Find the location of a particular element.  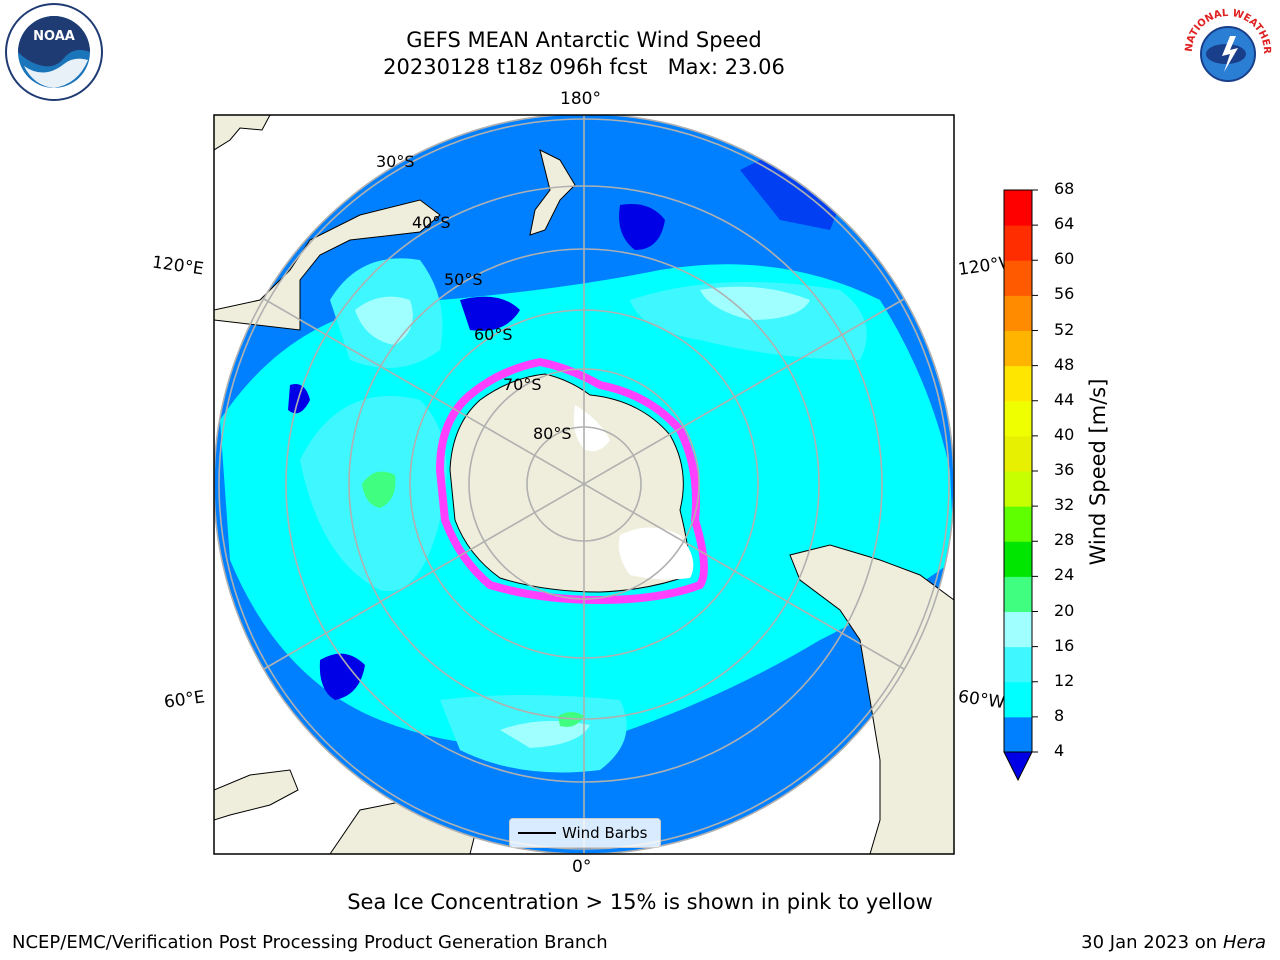

colorbar-tick-label: 16 is located at coordinates (1064, 645).